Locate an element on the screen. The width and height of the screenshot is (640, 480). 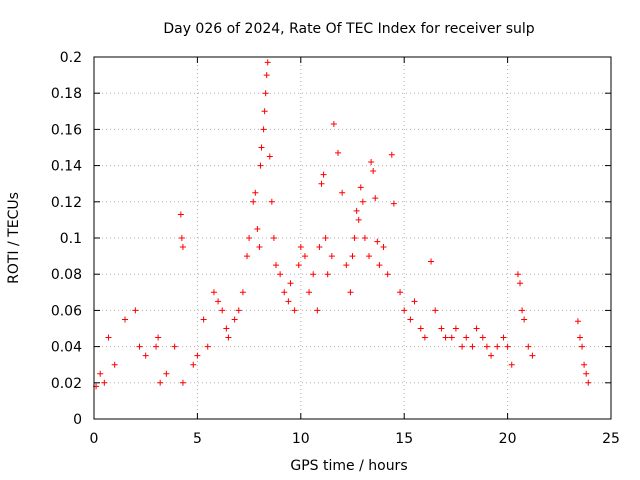
y-tick-label: 0.04 is located at coordinates (66, 348).